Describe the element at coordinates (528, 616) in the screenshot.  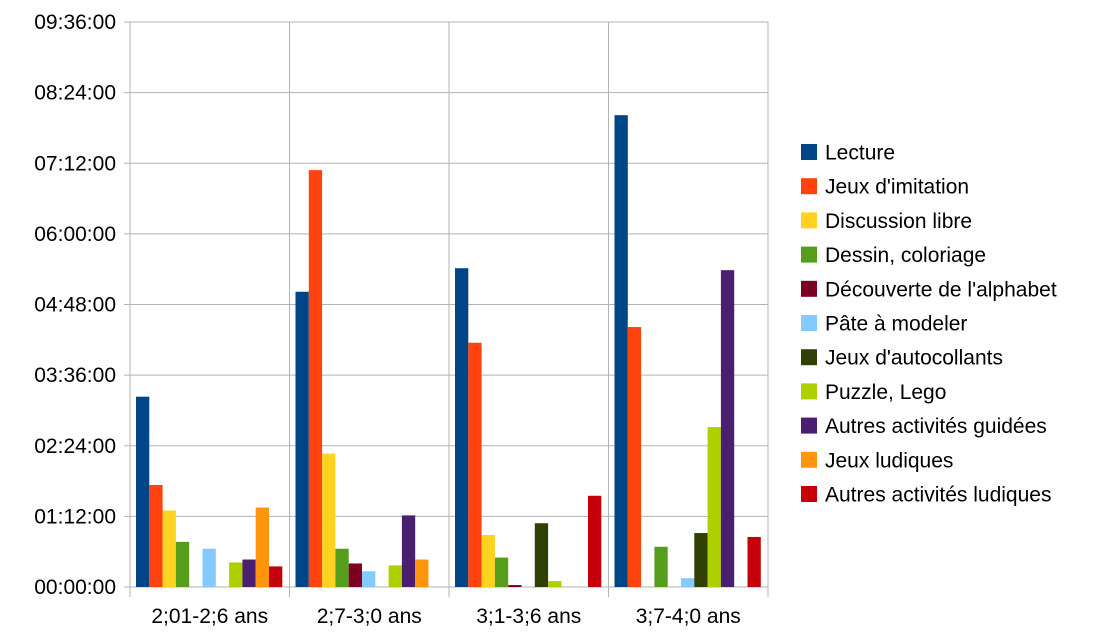
I see `x-tick-label: 3;1-3;6 ans` at that location.